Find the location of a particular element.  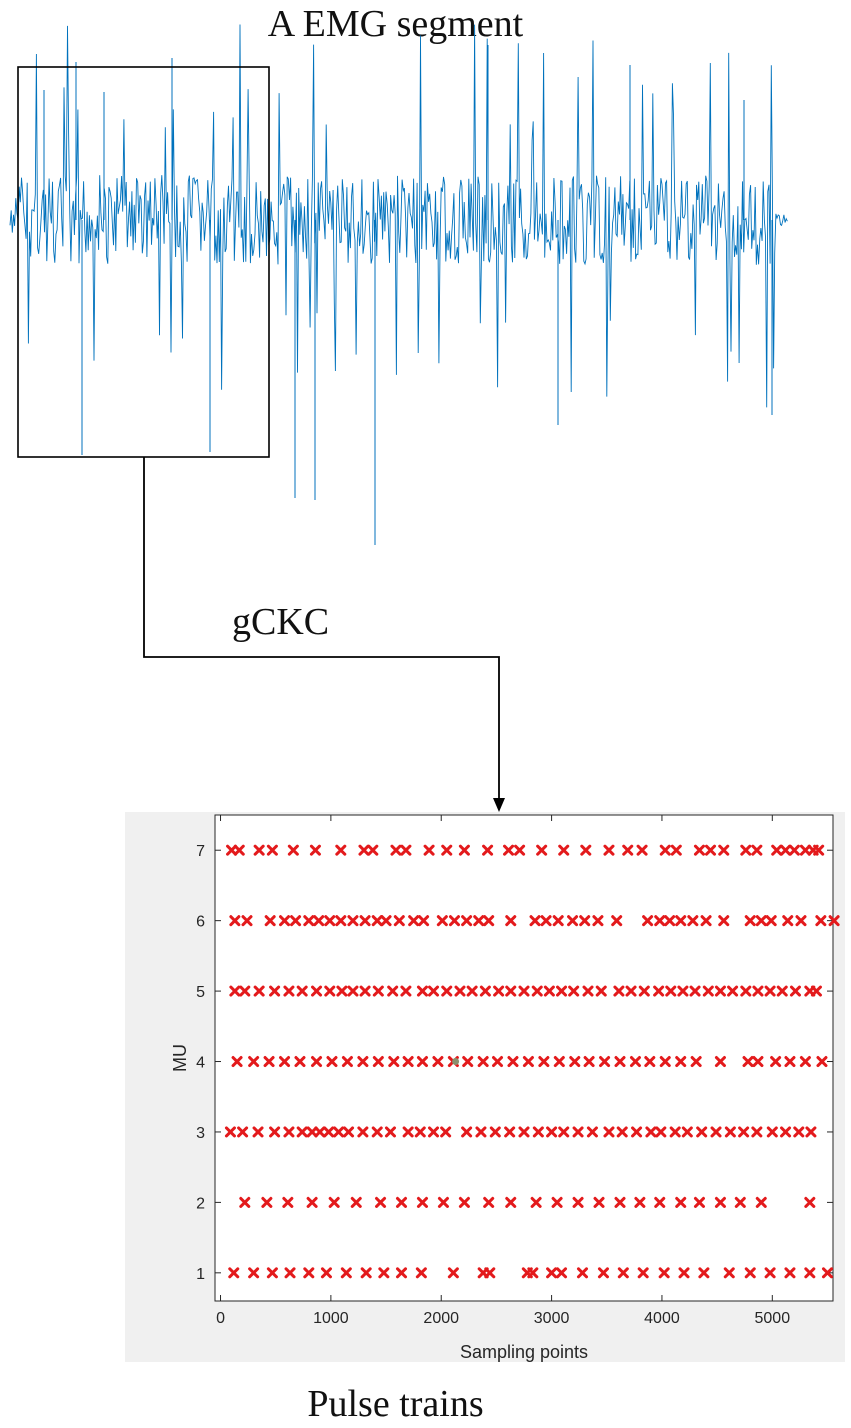

y-tick-label: 1 is located at coordinates (200, 1274).